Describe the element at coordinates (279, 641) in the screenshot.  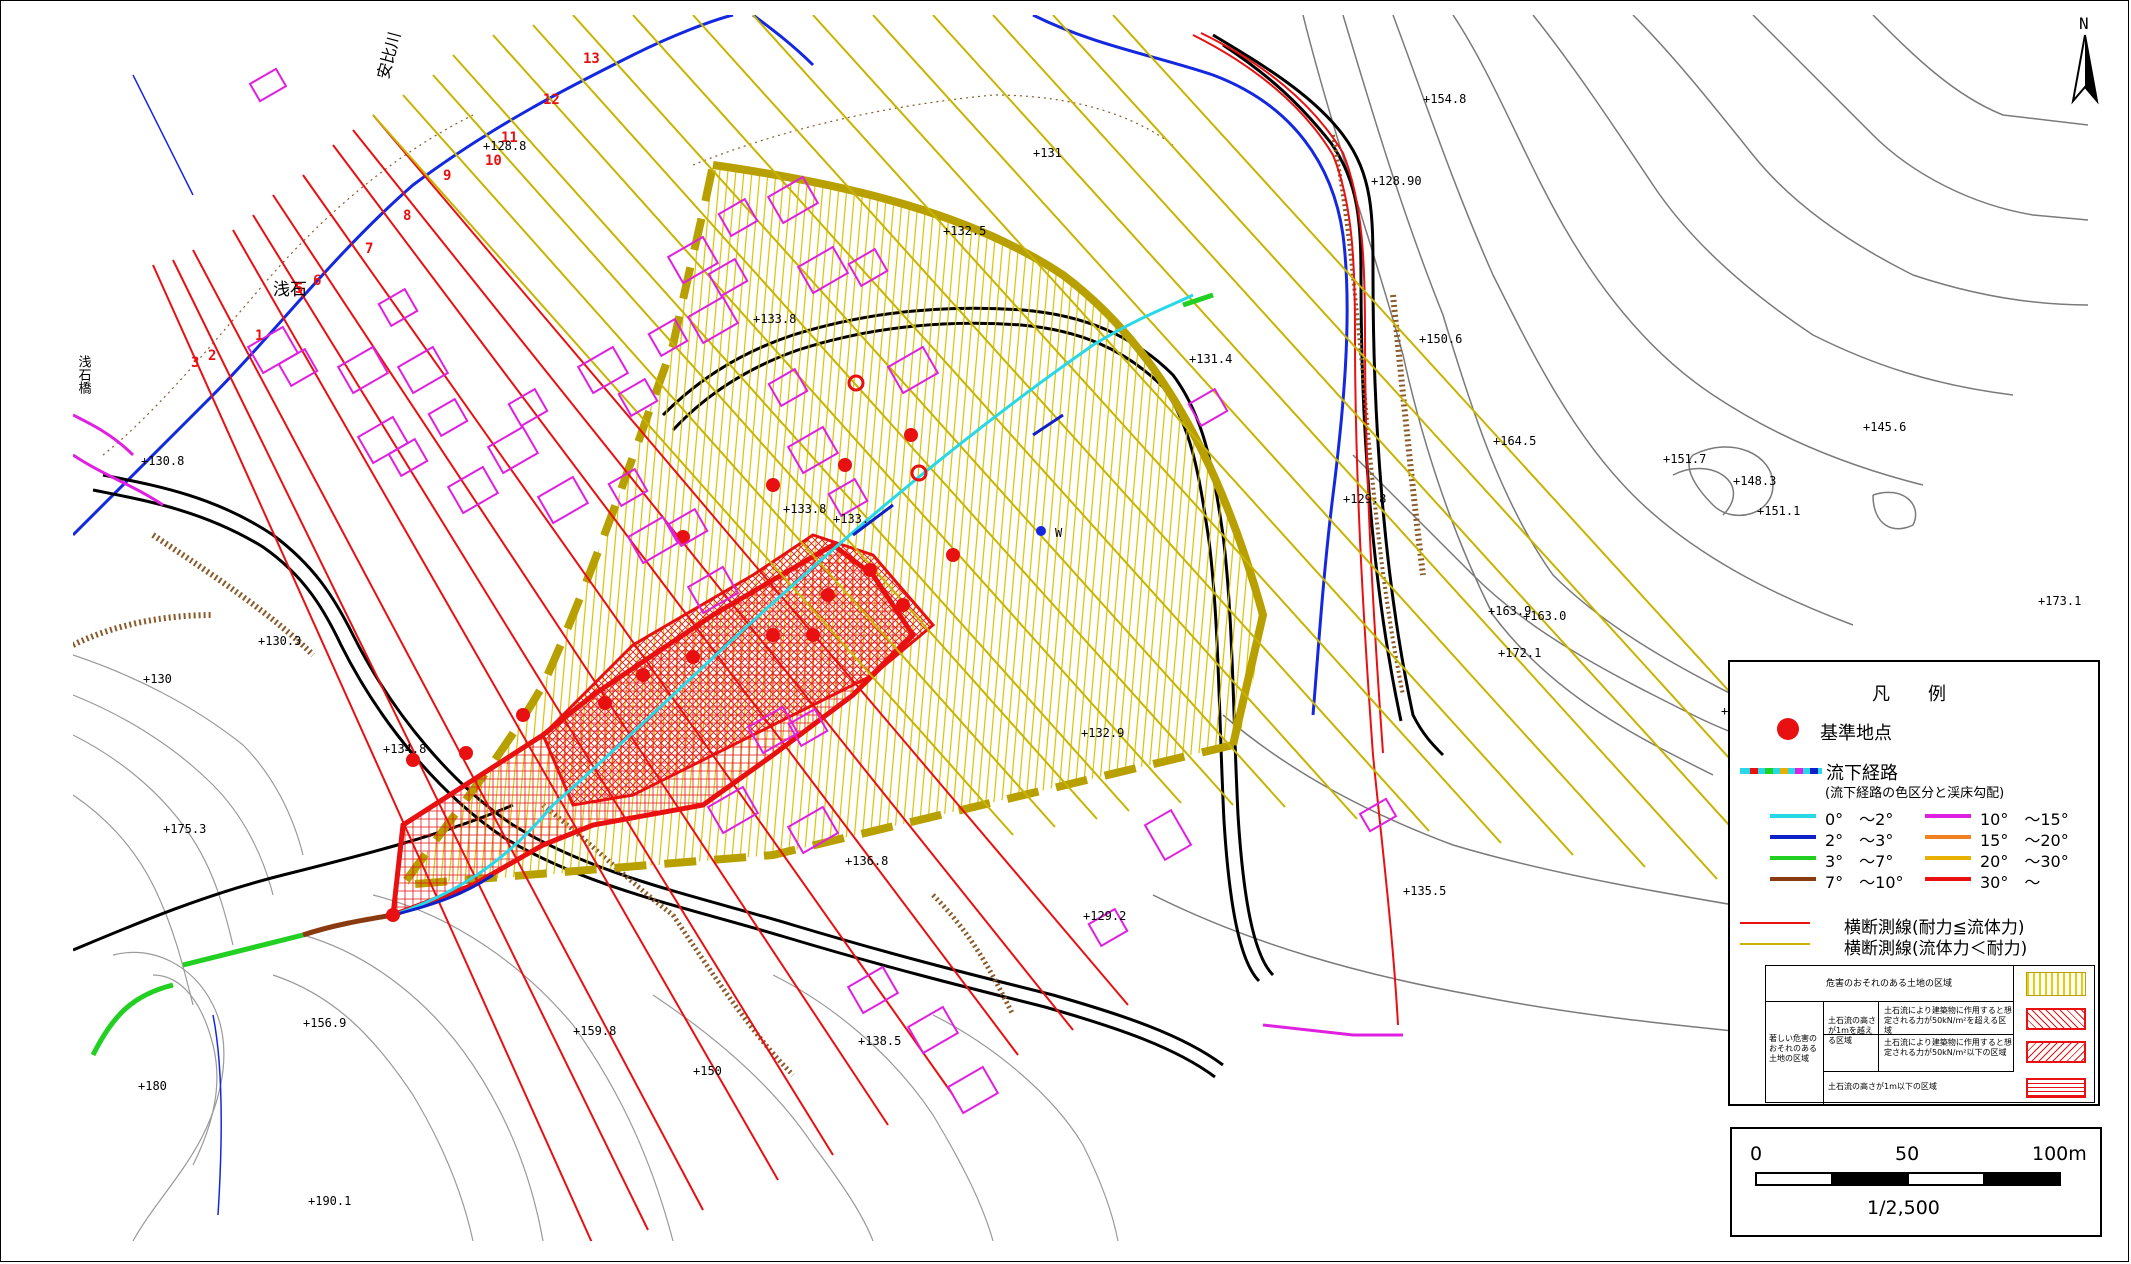
I see `elevation-label: +130.3` at that location.